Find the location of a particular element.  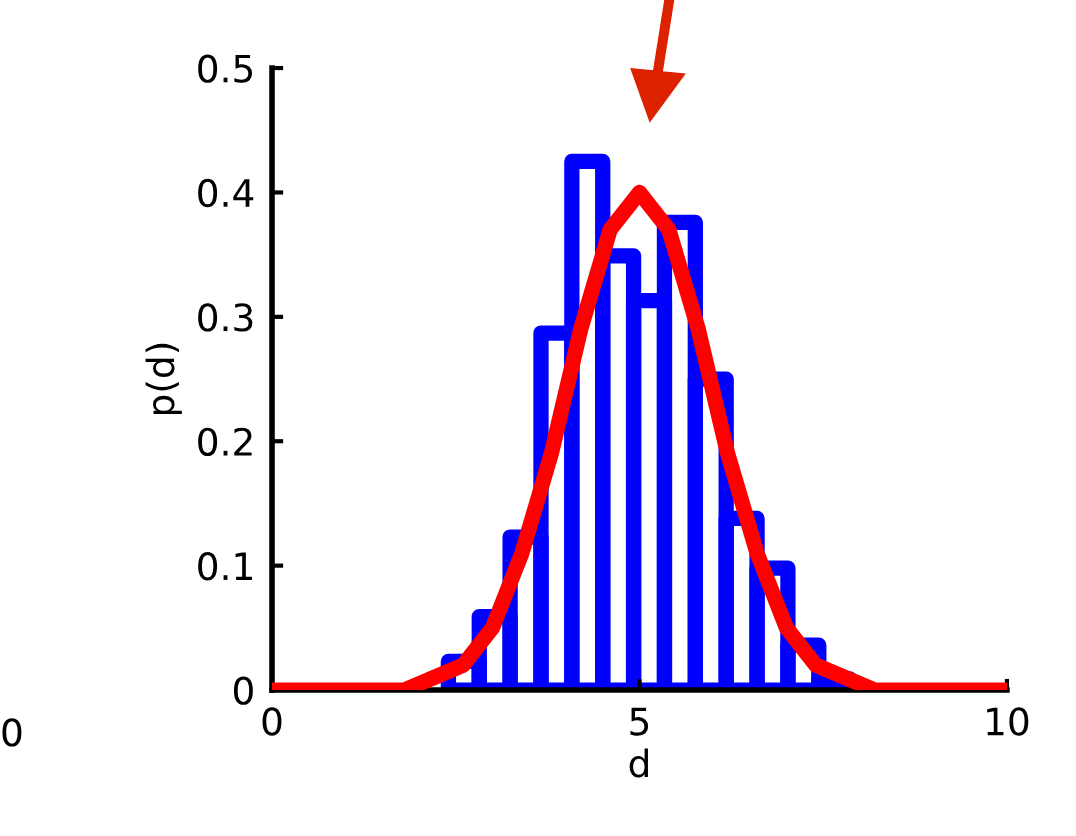

y-axis-title: p(d) is located at coordinates (163, 379).